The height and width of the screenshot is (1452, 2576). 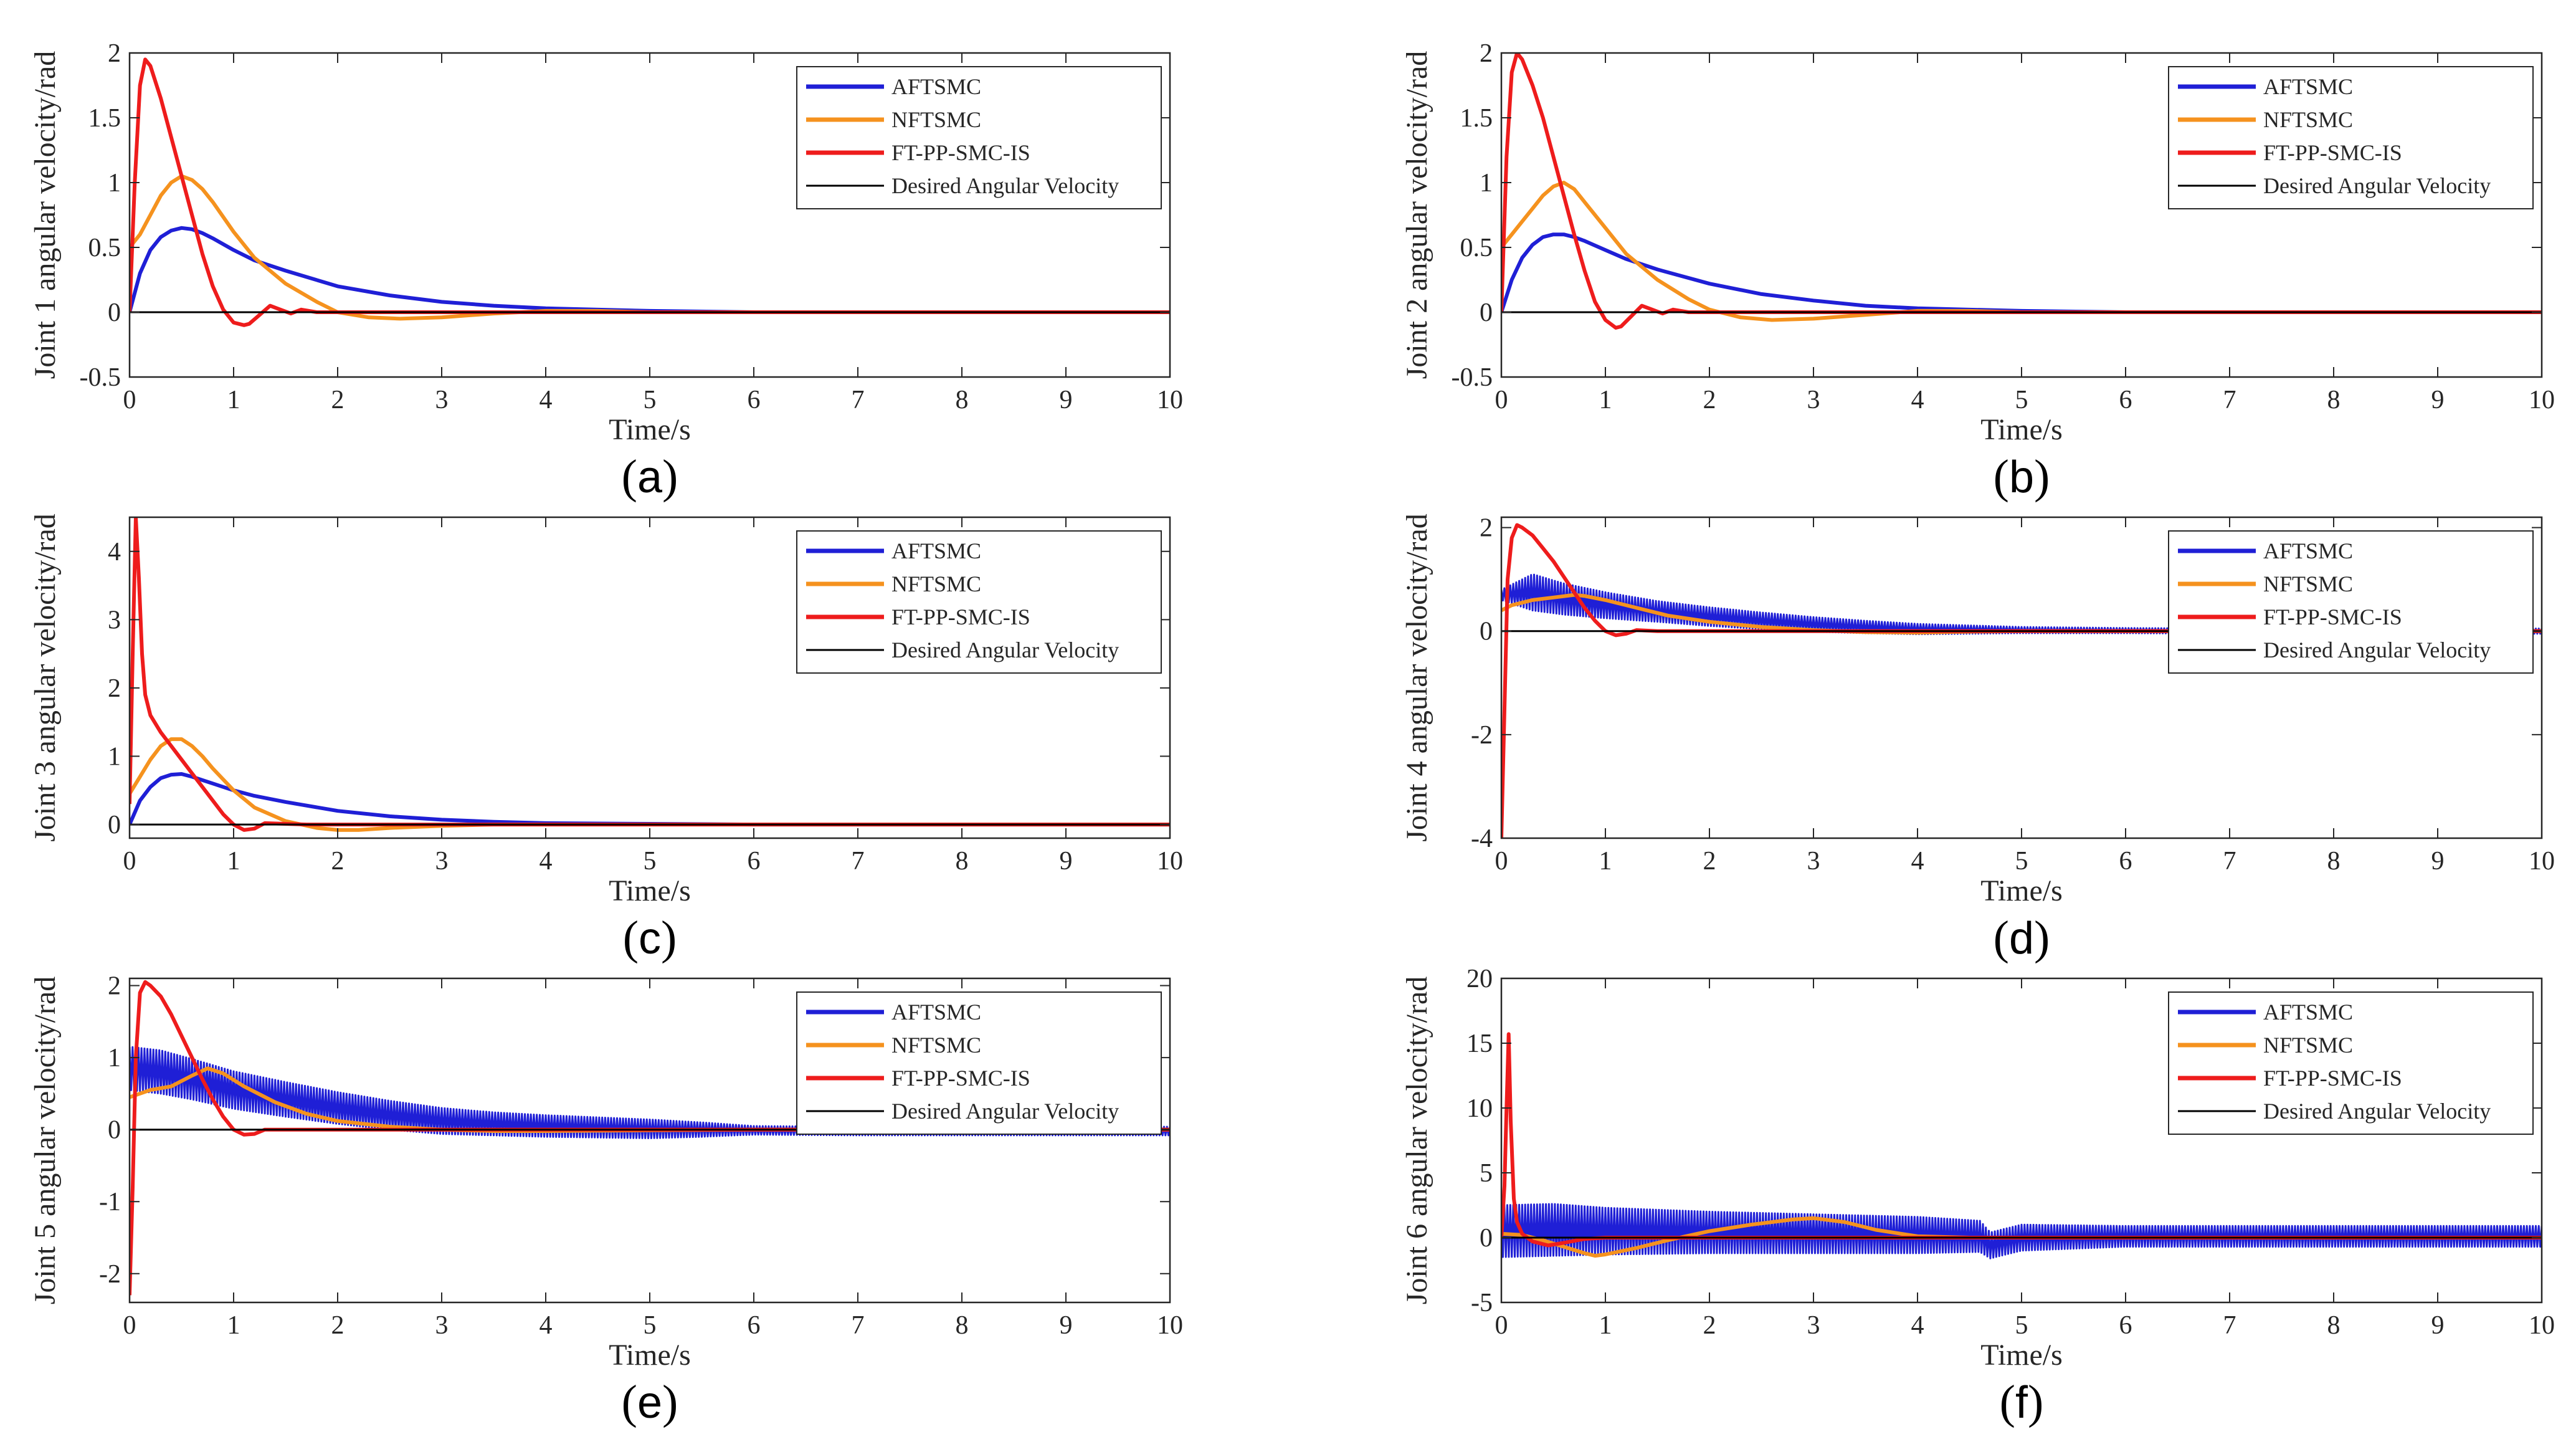 I want to click on y-axis-label: Joint 5 angular velocity/rad, so click(x=45, y=1141).